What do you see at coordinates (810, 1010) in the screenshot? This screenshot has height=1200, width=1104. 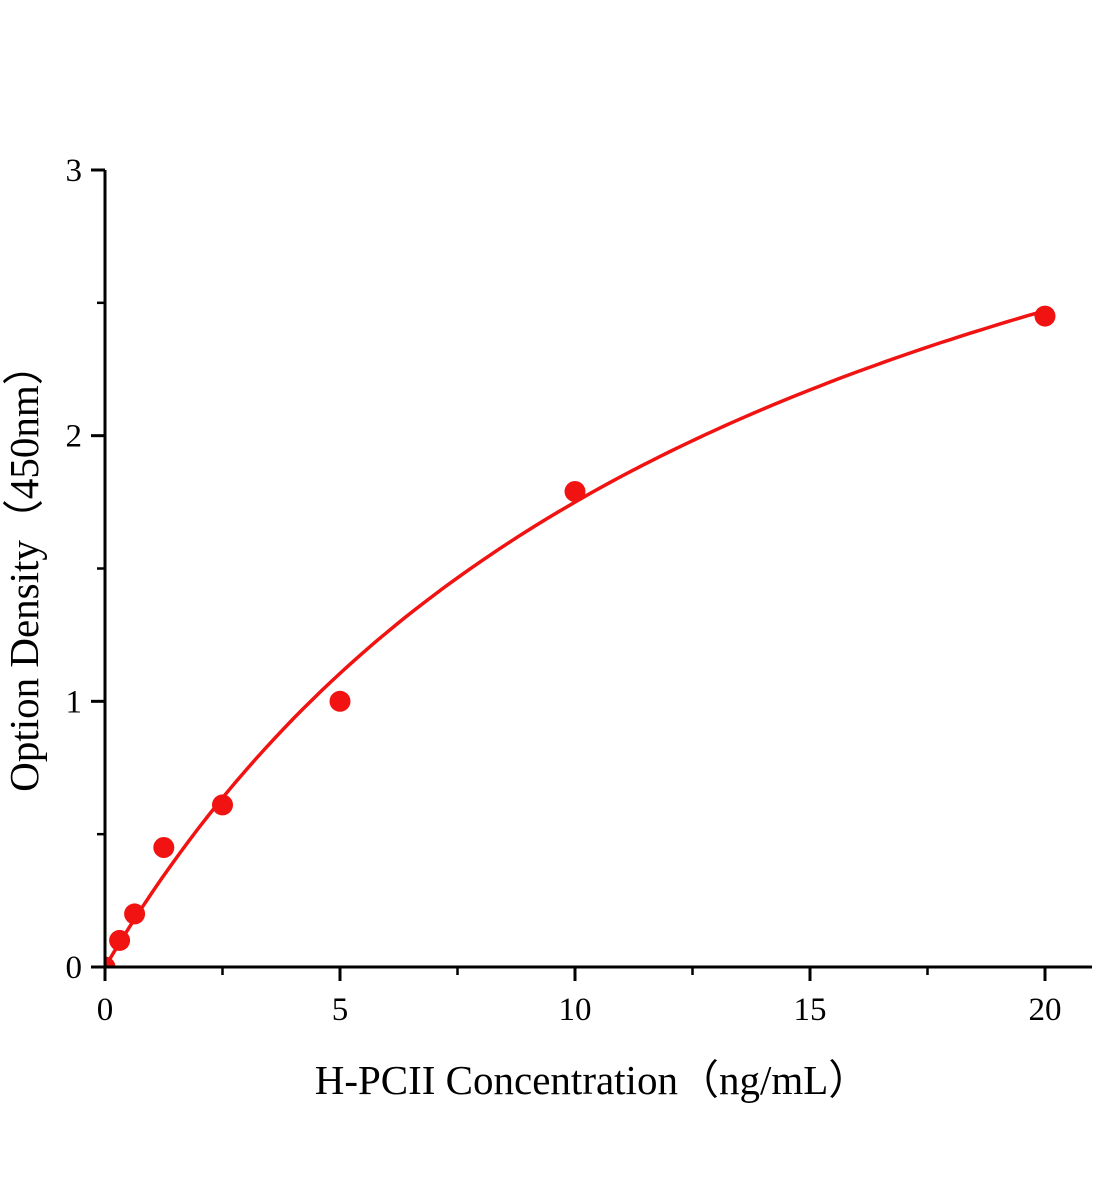 I see `x-tick-label: 15` at bounding box center [810, 1010].